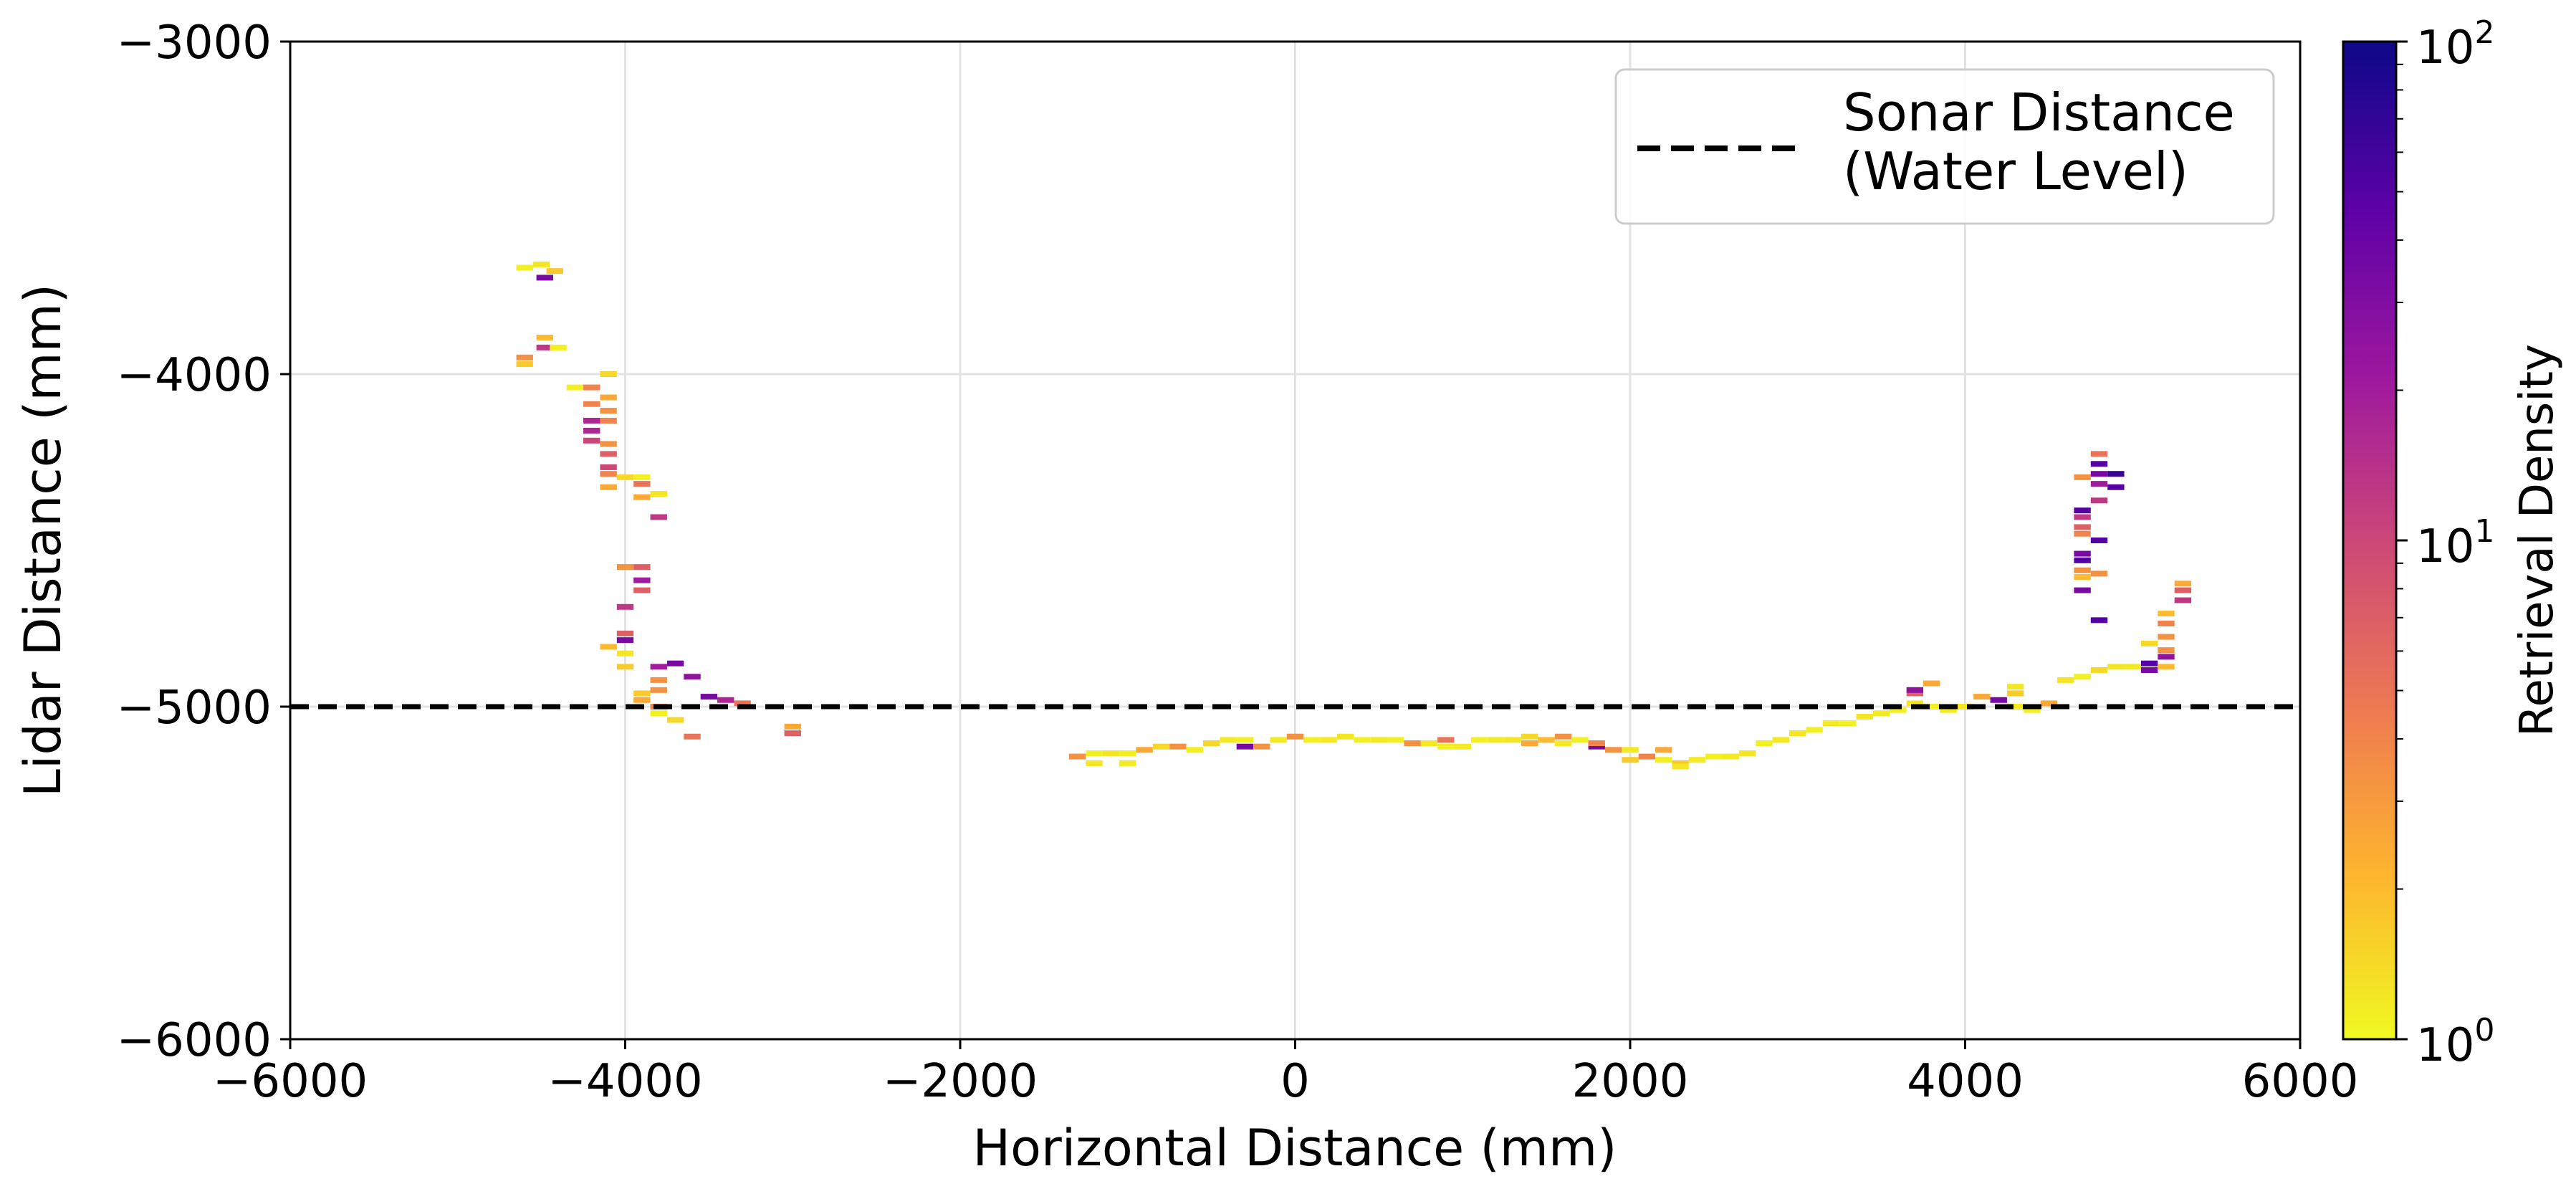 The image size is (2576, 1194). I want to click on x-axis-title: Horizontal Distance (mm), so click(1295, 1148).